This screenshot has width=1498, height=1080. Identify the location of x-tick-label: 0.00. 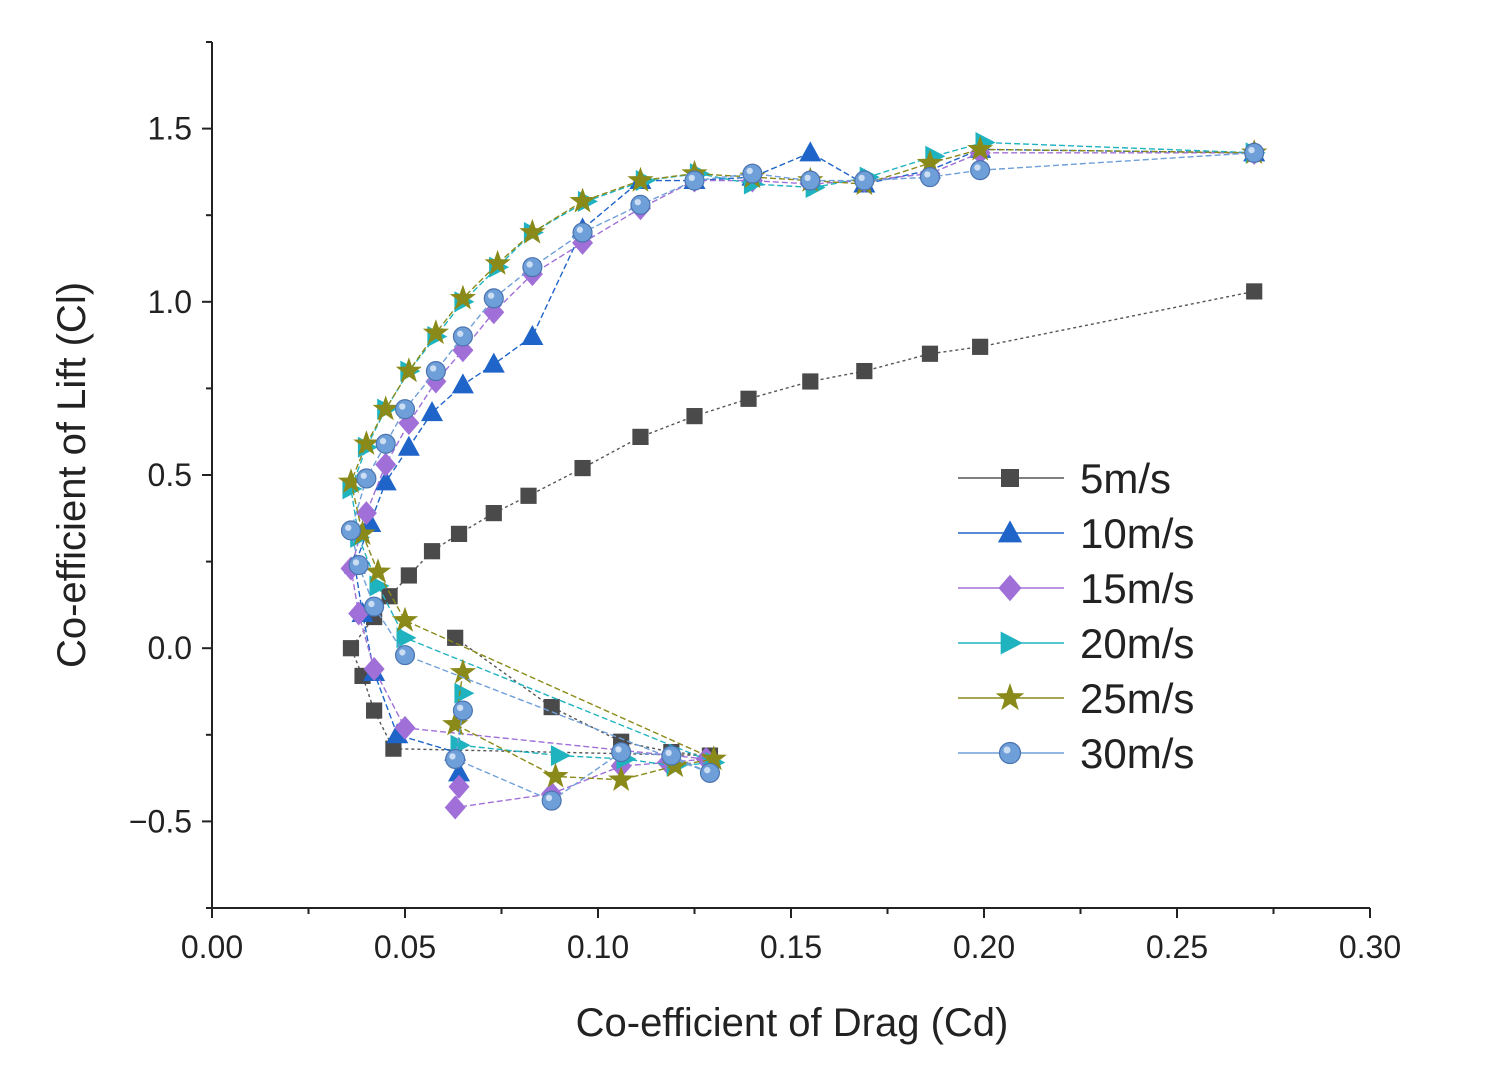
(212, 947).